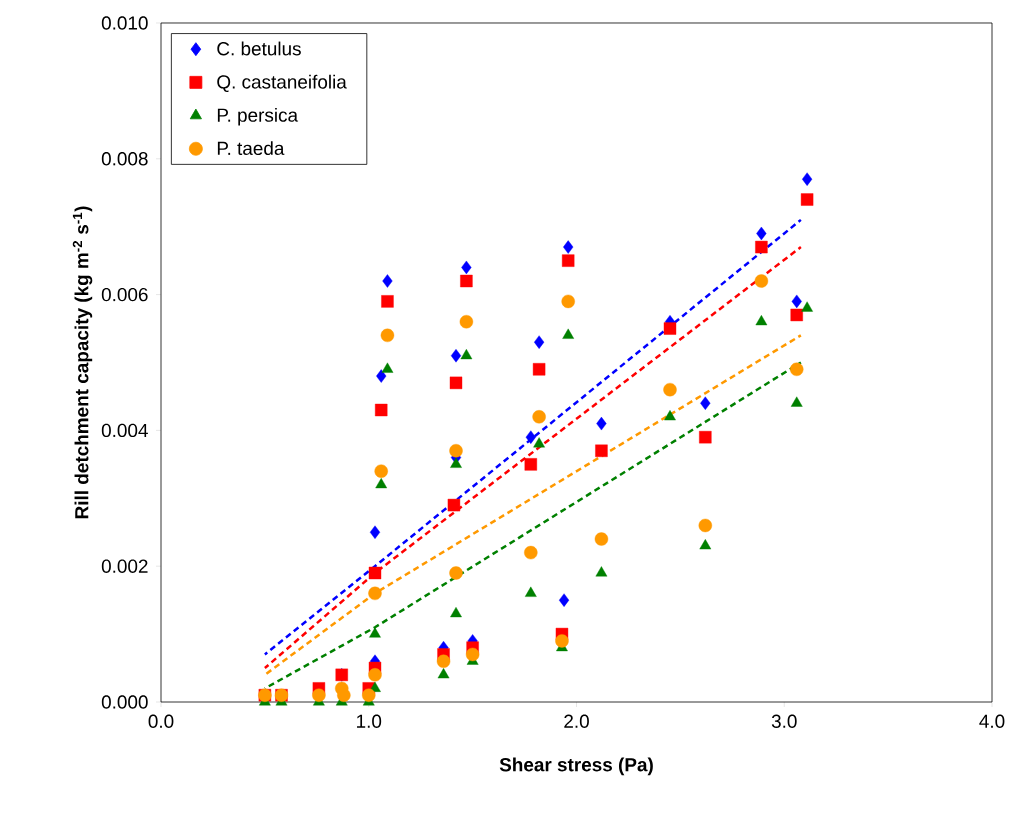 The width and height of the screenshot is (1013, 818). Describe the element at coordinates (124, 566) in the screenshot. I see `y-tick-label: 0.002` at that location.